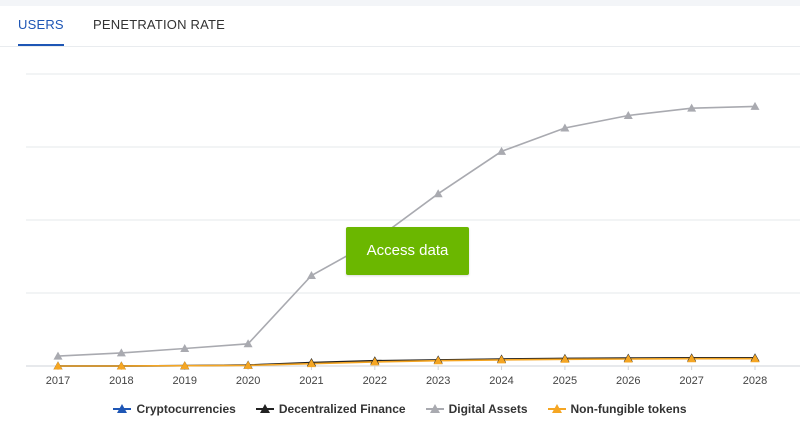  I want to click on x-tick-label: 2026, so click(628, 381).